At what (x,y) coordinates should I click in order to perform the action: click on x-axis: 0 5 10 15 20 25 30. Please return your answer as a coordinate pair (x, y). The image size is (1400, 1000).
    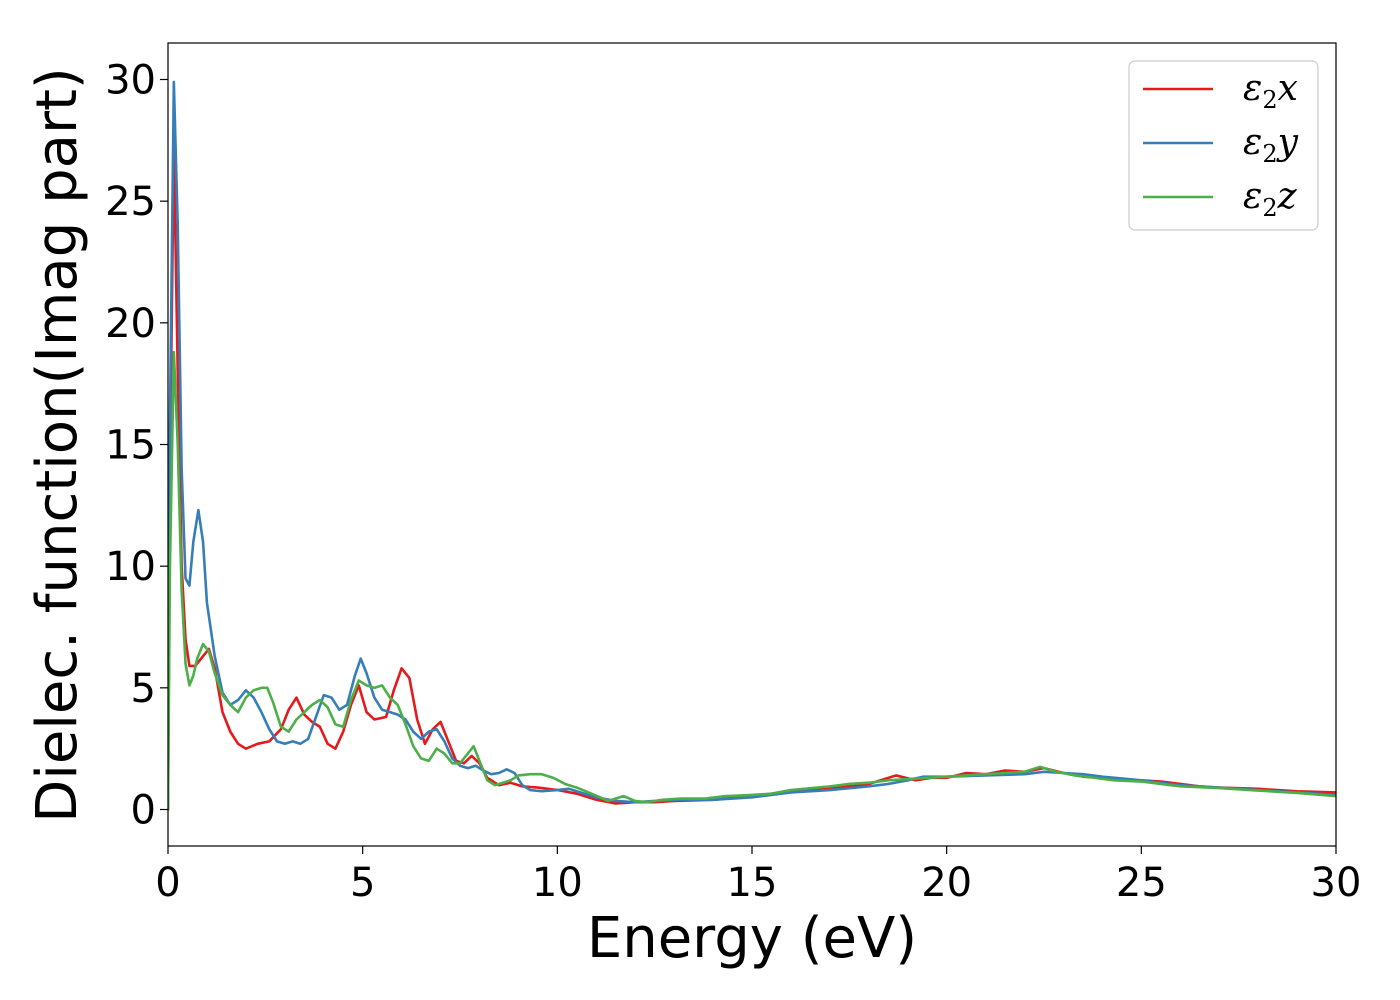
    Looking at the image, I should click on (758, 876).